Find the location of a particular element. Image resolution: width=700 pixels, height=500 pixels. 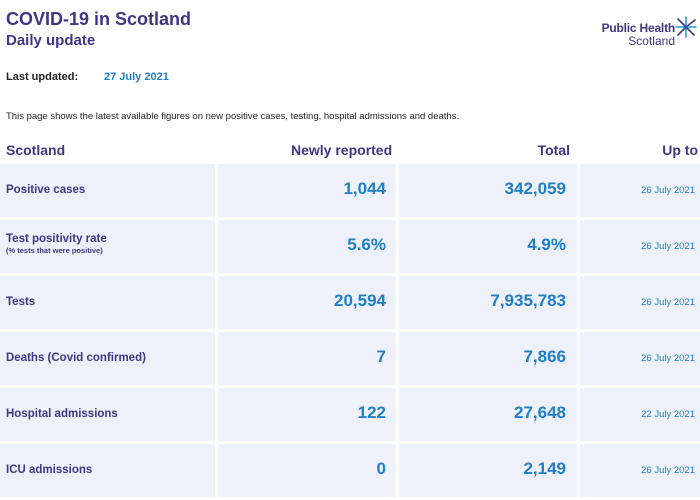

newly-reported-value: 122 is located at coordinates (371, 412).